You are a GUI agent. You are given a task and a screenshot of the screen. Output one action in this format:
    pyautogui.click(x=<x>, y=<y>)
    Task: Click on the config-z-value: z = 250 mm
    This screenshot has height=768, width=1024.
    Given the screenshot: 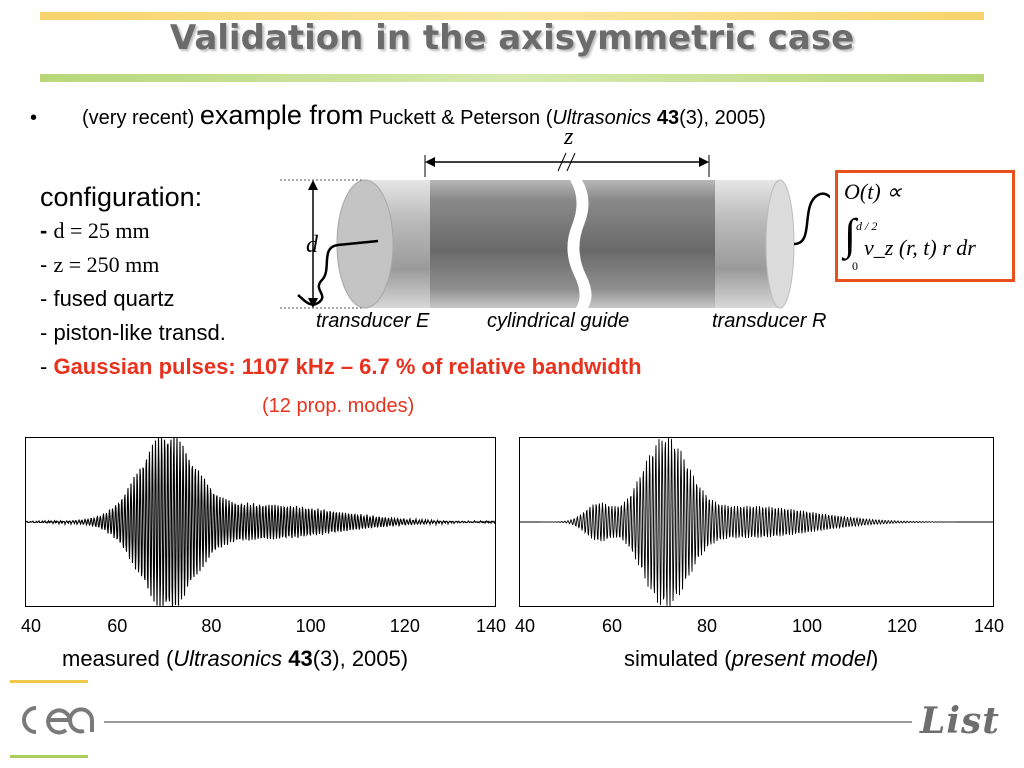 What is the action you would take?
    pyautogui.click(x=106, y=264)
    